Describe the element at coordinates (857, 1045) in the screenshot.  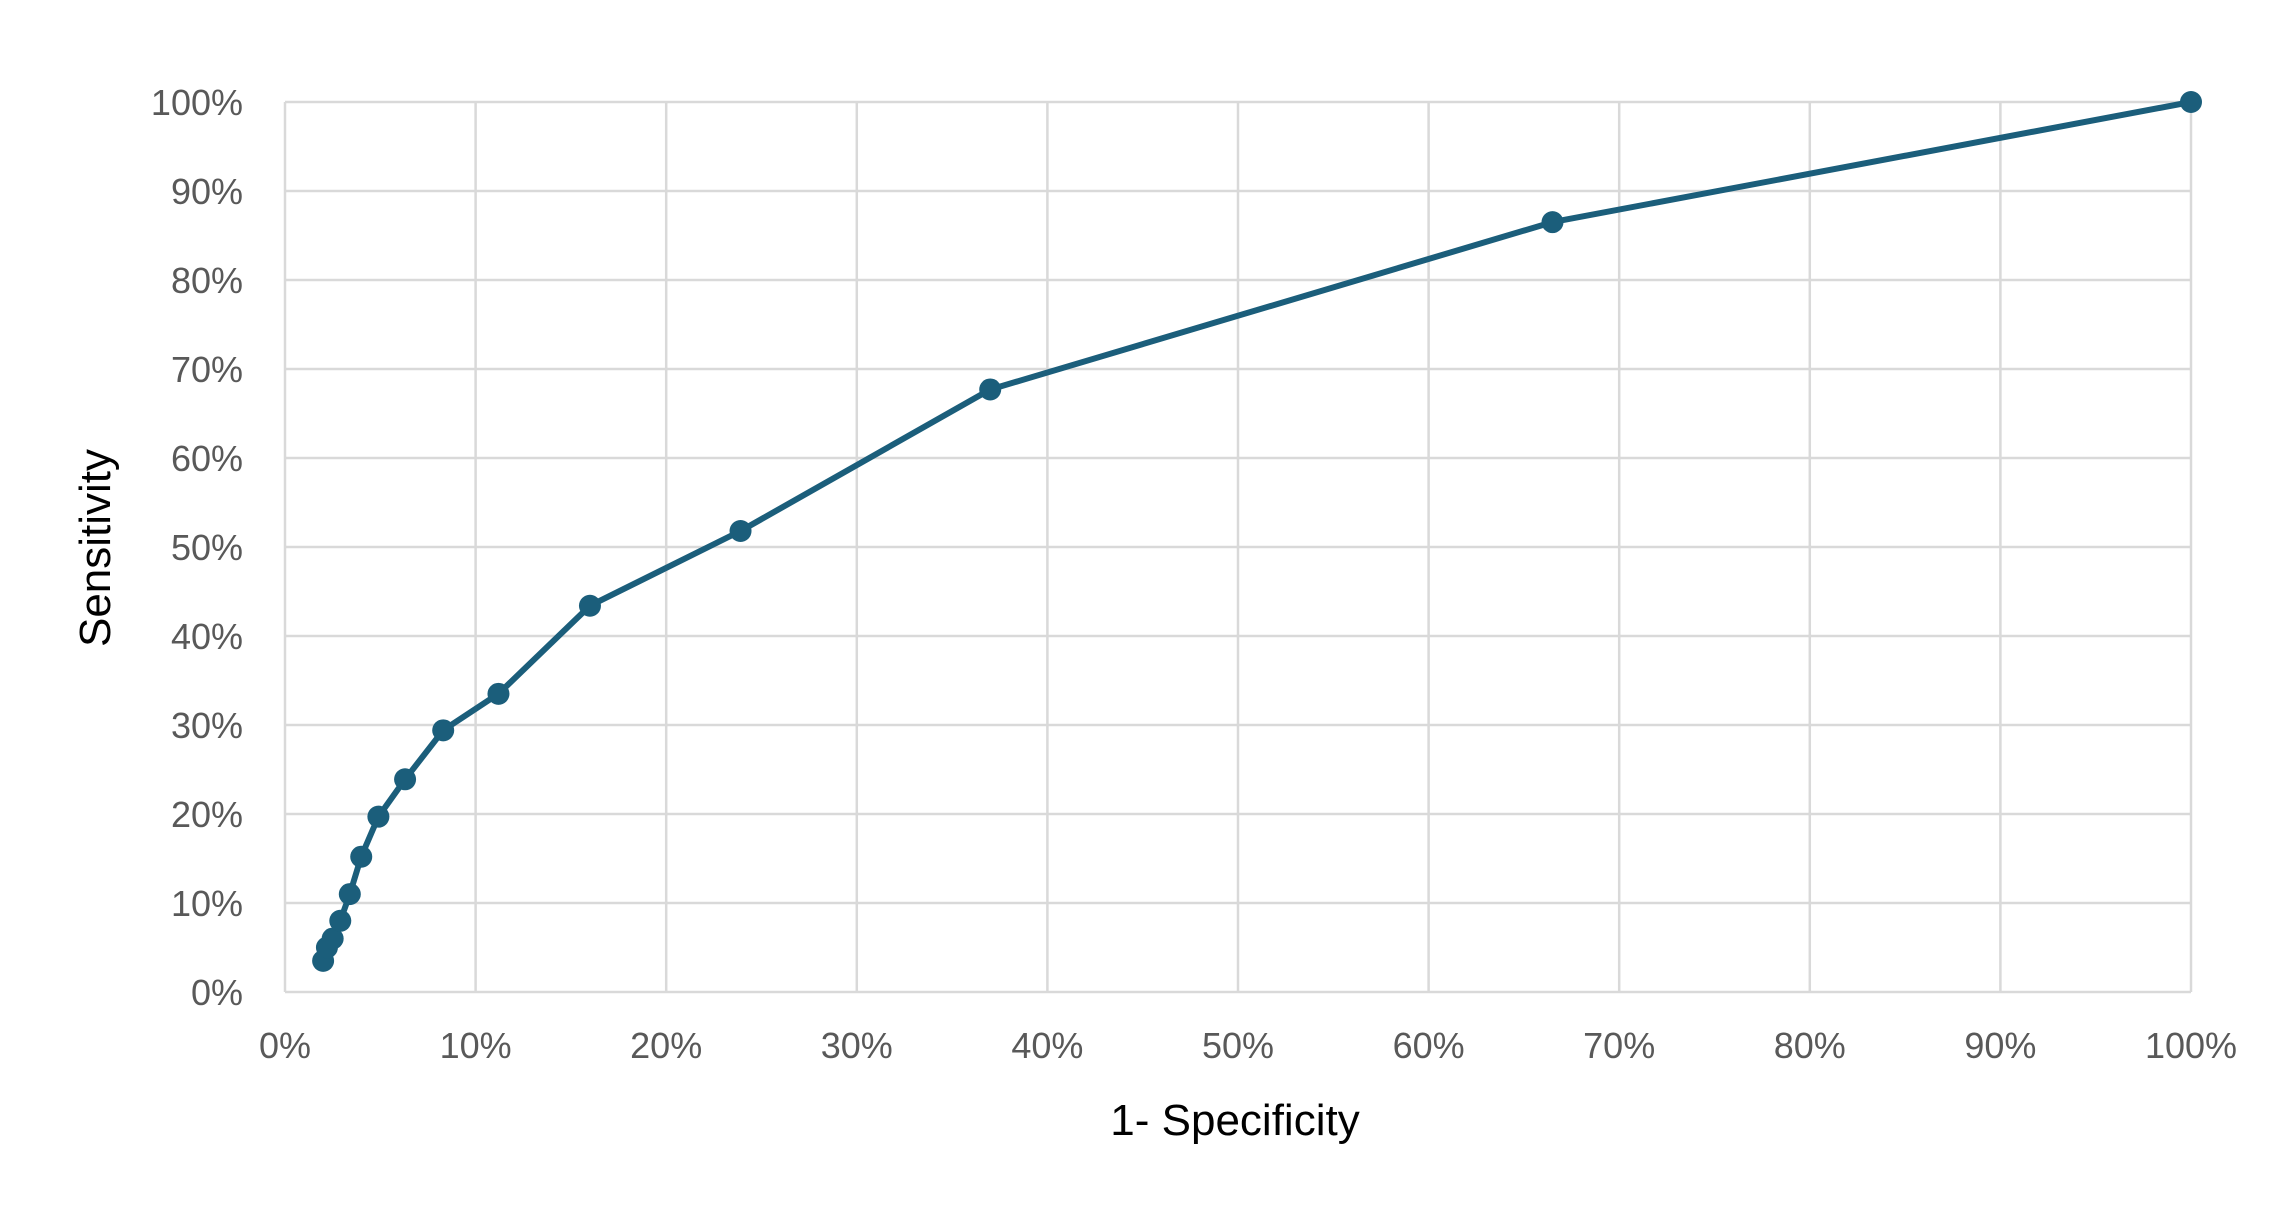
I see `x-tick-label: 30%` at that location.